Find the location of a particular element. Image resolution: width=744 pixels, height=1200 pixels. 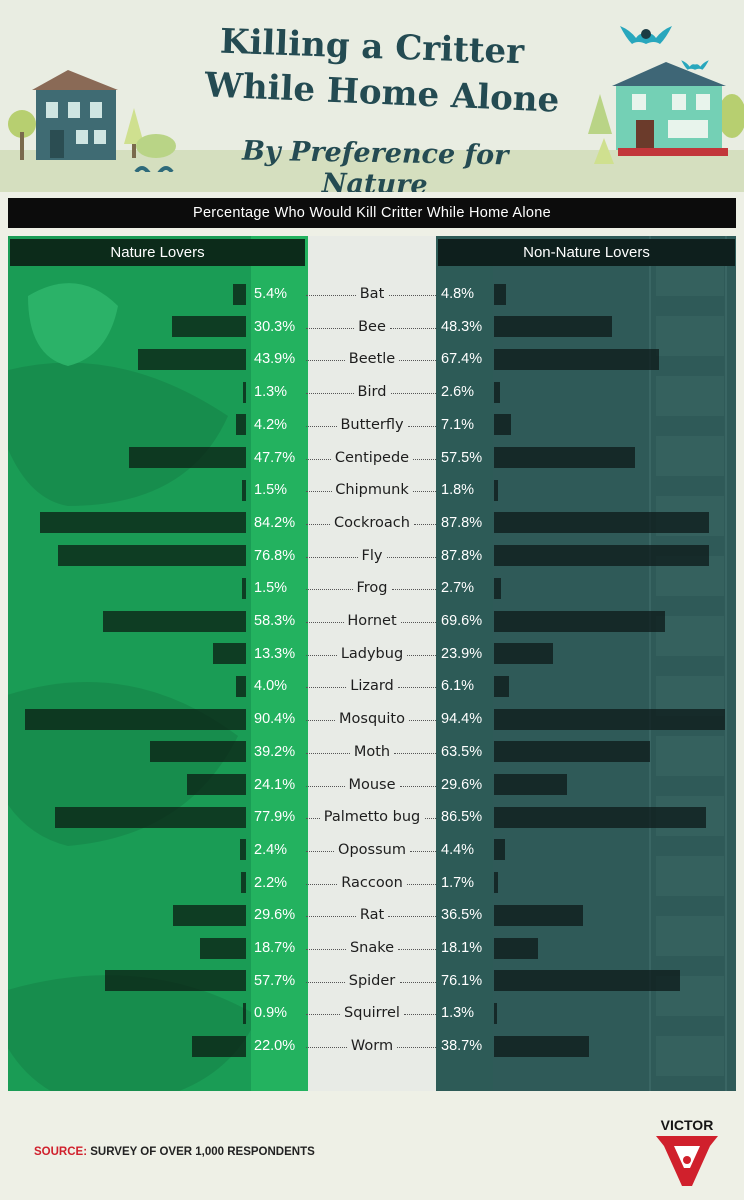

bat-small-icon is located at coordinates (695, 65).